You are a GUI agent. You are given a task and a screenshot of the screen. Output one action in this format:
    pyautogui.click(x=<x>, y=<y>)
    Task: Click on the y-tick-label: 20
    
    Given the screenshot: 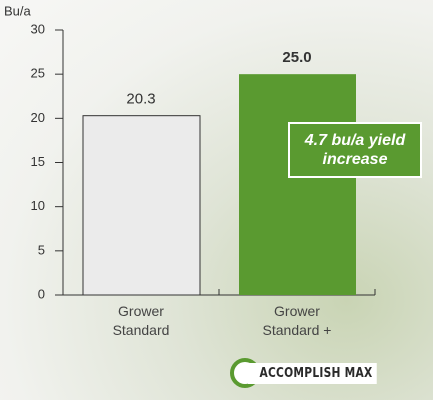 What is the action you would take?
    pyautogui.click(x=38, y=117)
    